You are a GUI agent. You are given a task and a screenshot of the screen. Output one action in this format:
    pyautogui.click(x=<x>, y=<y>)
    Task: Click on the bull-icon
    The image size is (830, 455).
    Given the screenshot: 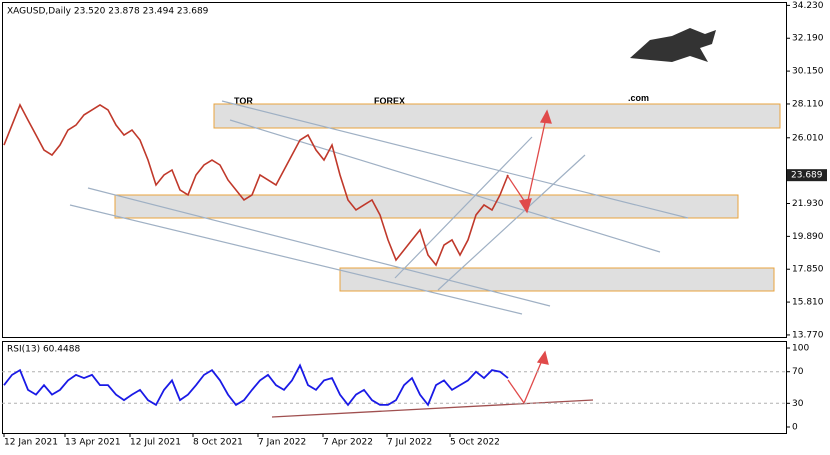 What is the action you would take?
    pyautogui.click(x=673, y=45)
    